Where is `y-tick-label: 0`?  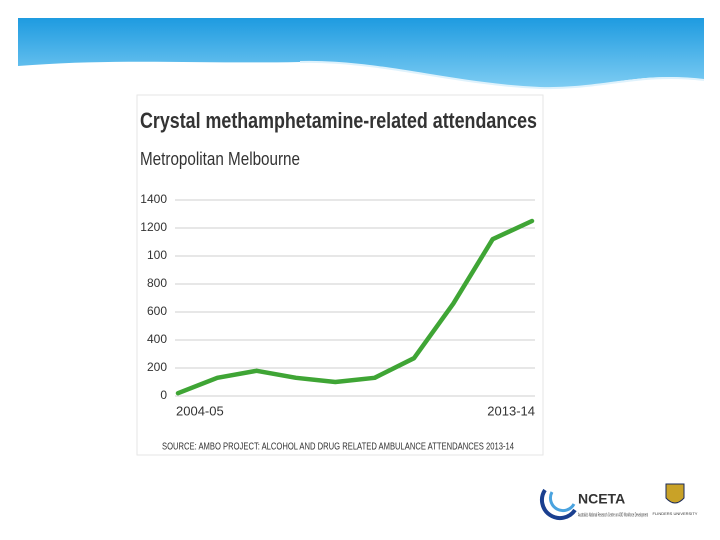
y-tick-label: 0 is located at coordinates (163, 395).